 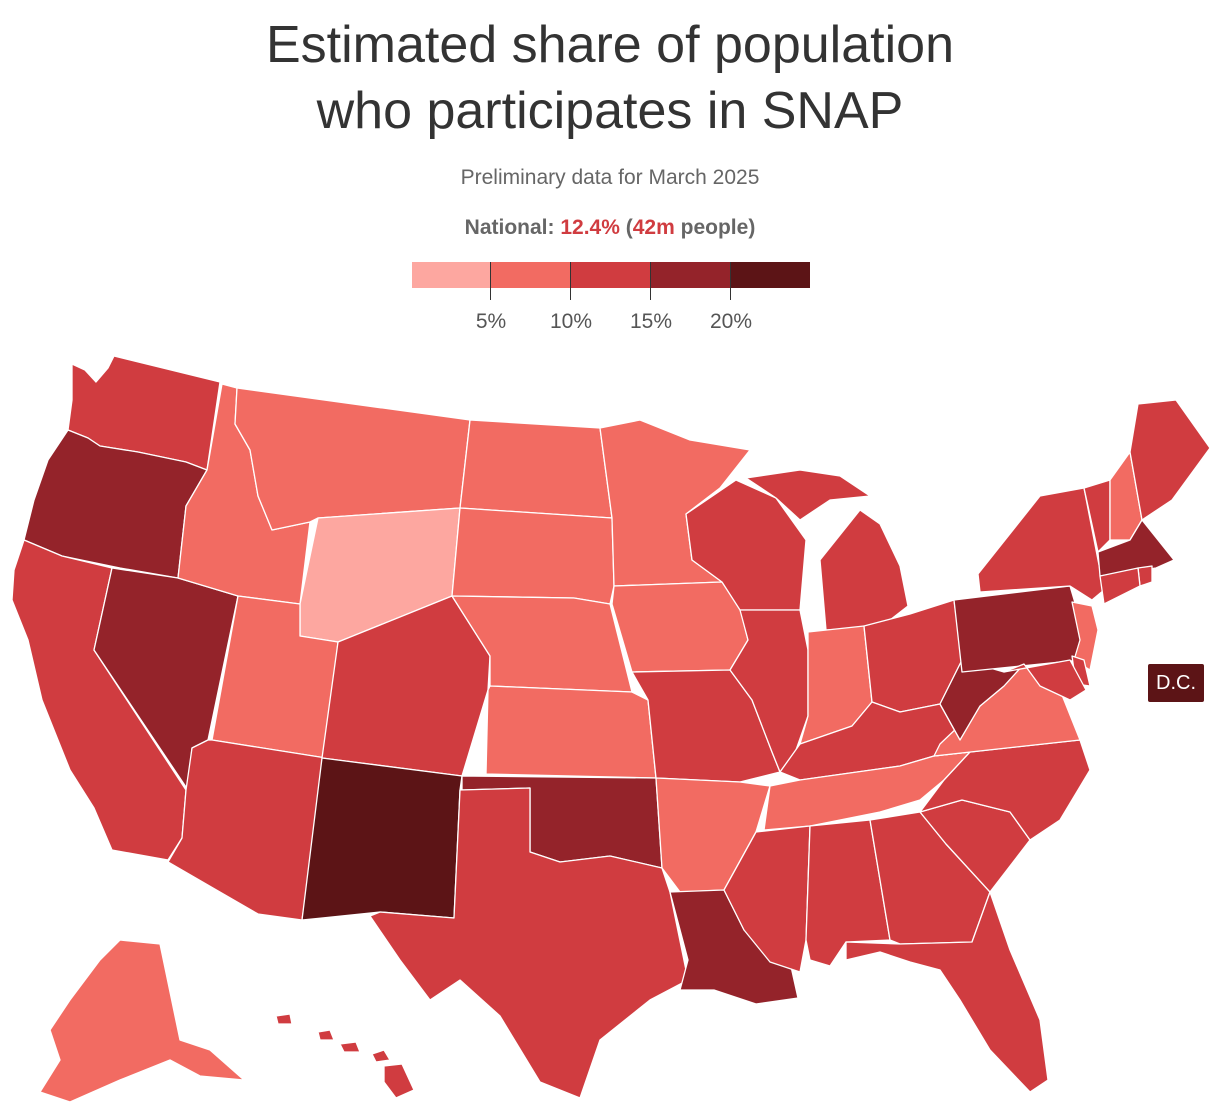 I want to click on color-legend, so click(x=611, y=275).